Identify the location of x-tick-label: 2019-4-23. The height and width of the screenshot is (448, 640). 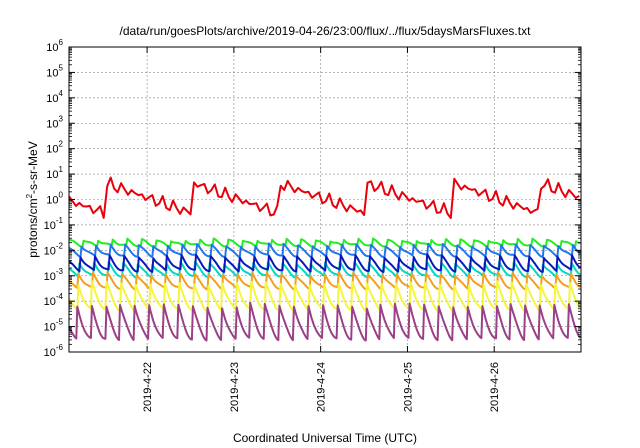
(235, 387).